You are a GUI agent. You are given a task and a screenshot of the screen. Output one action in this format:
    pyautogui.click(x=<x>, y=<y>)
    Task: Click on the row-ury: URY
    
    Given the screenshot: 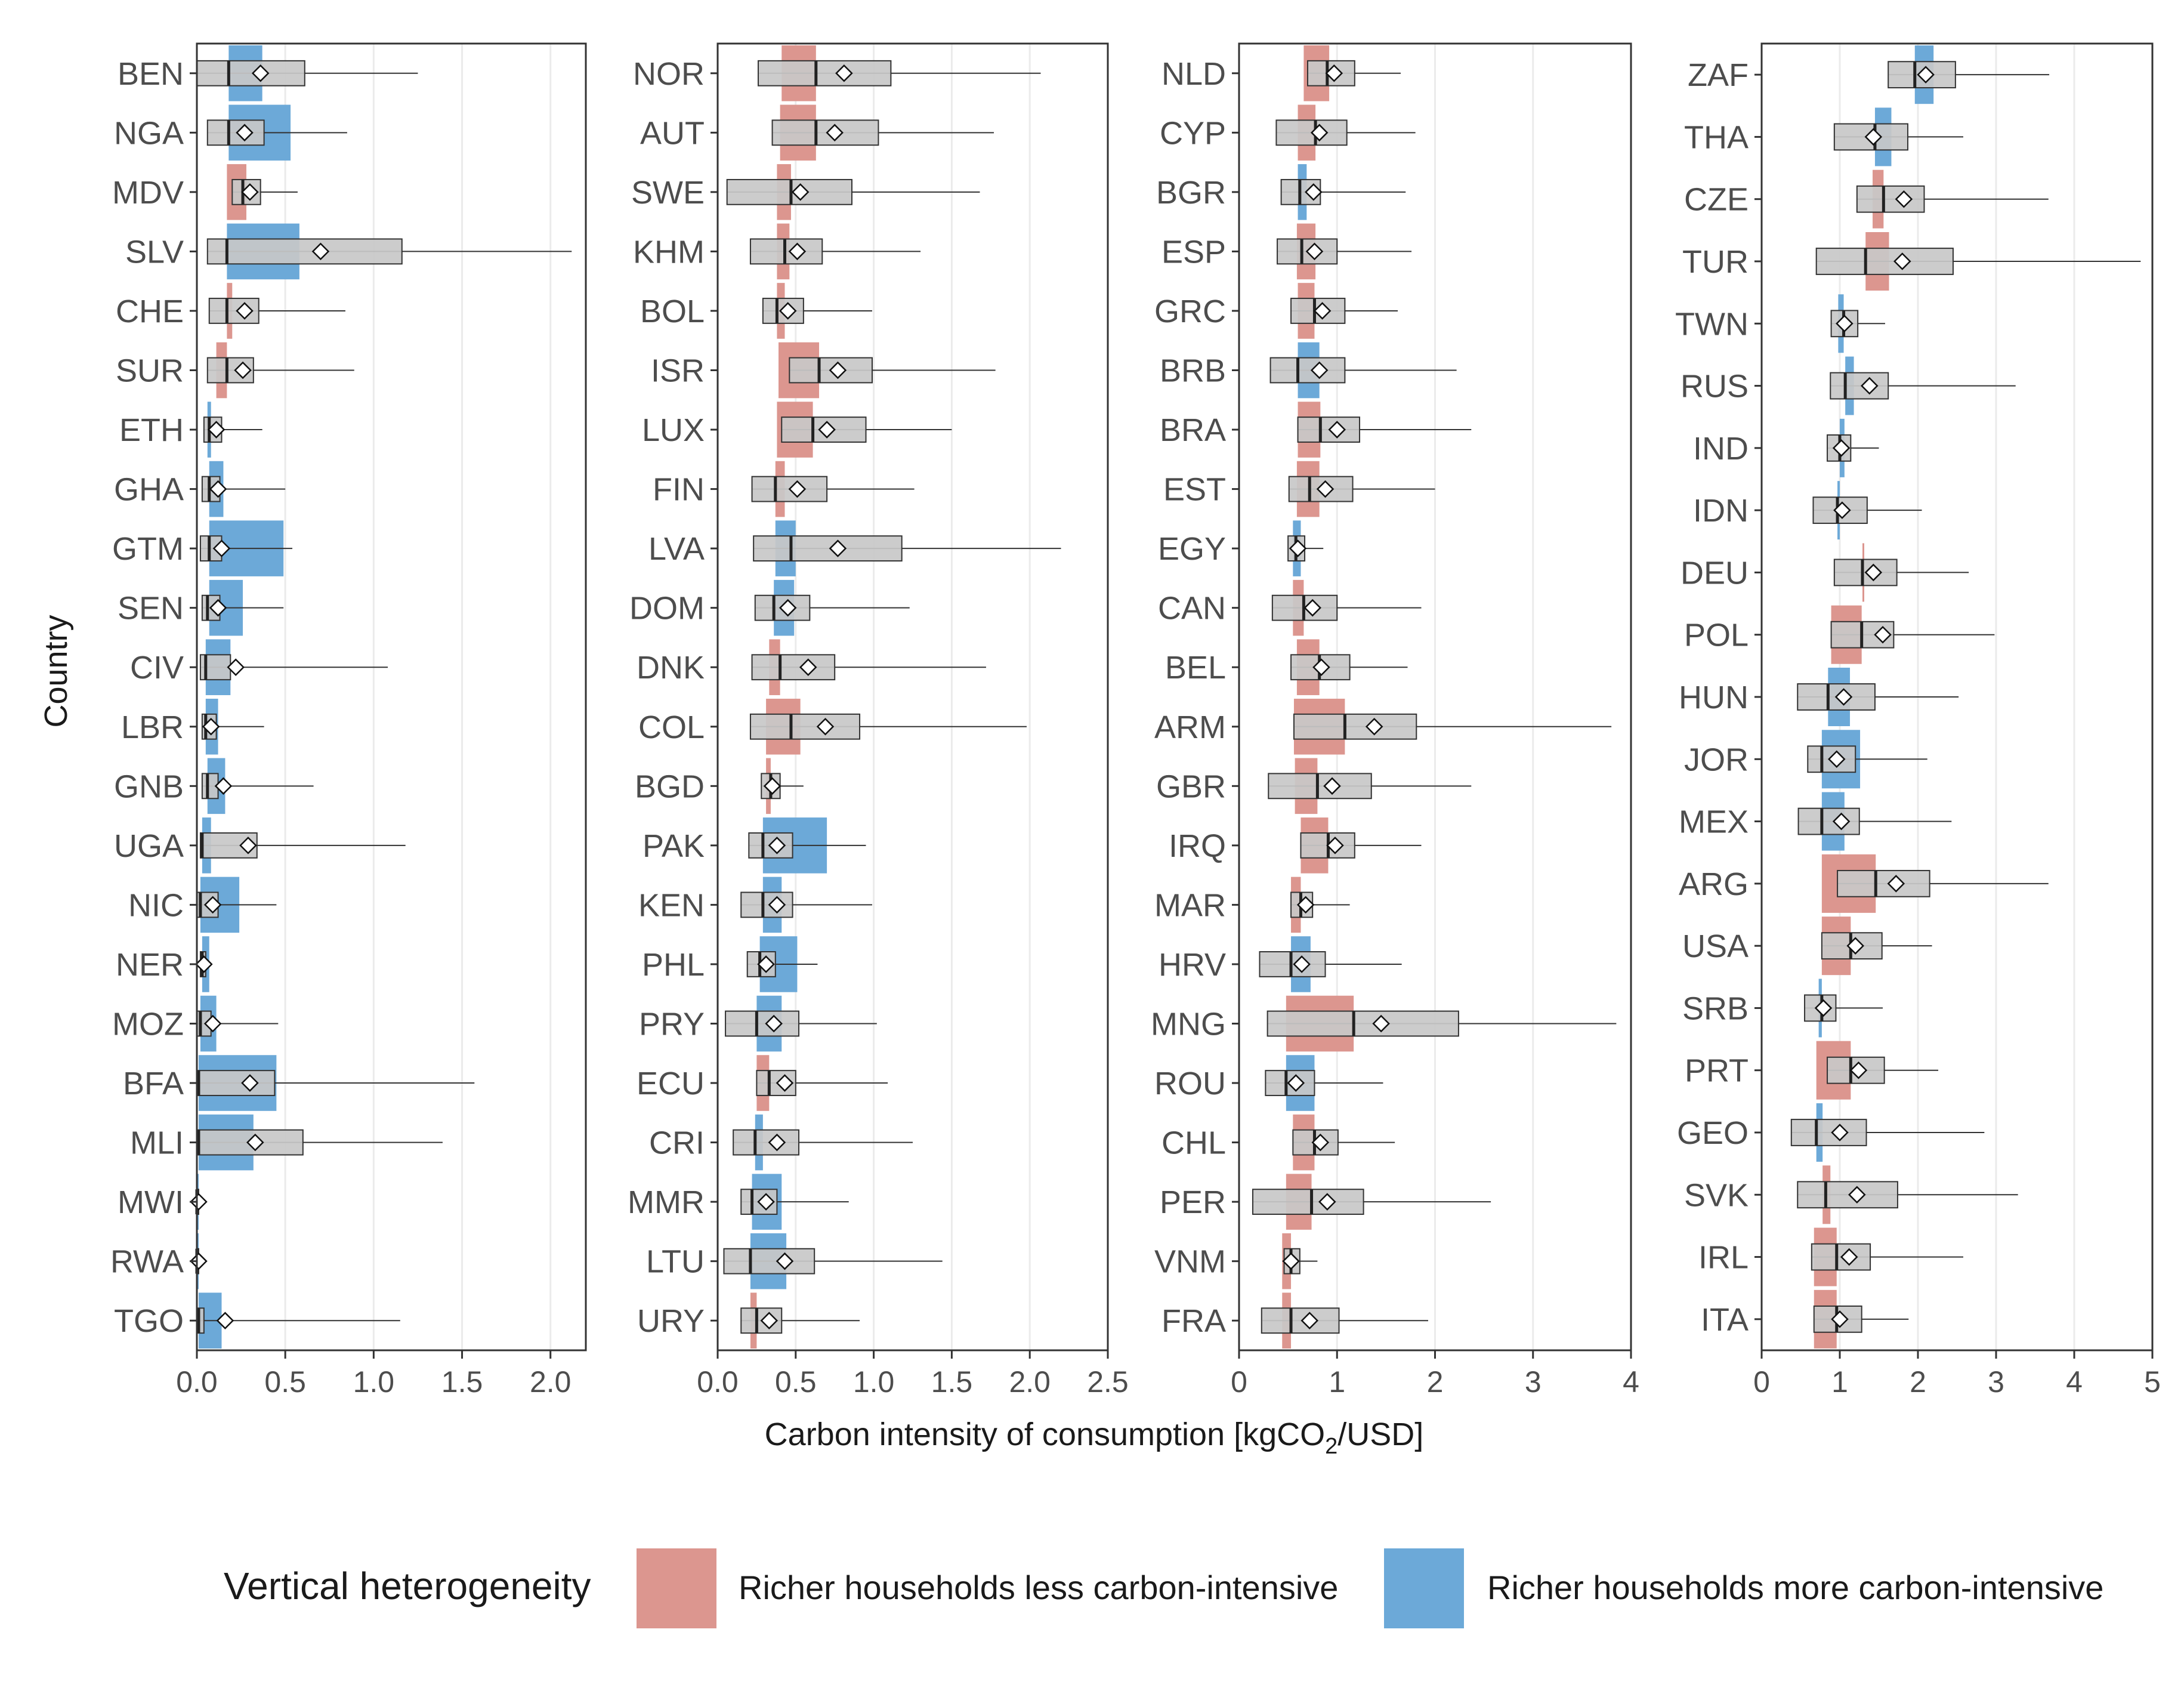 What is the action you would take?
    pyautogui.click(x=749, y=1320)
    